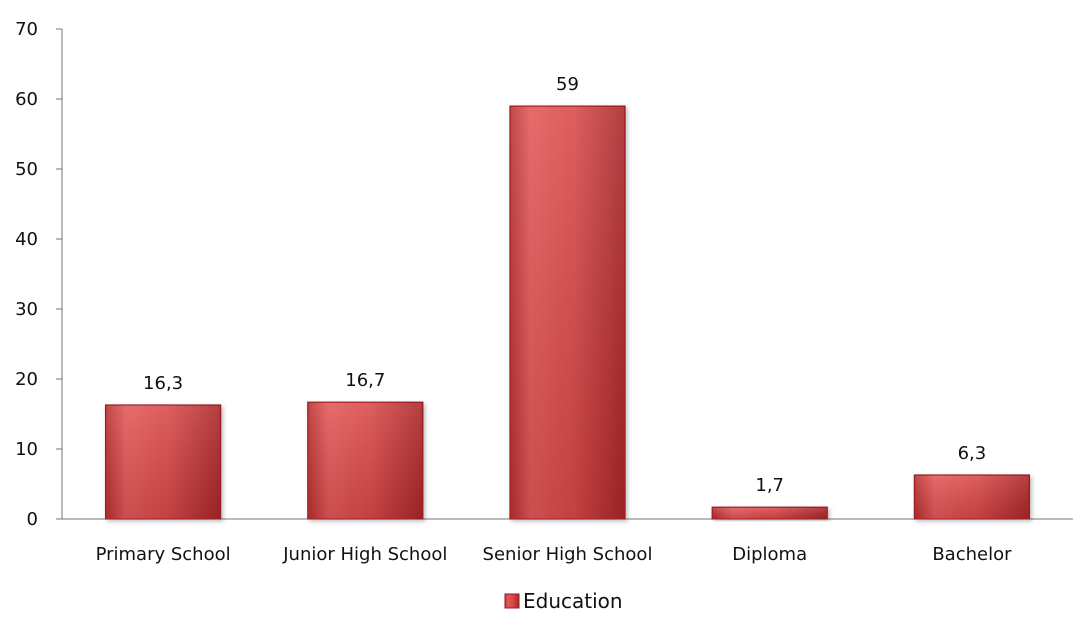 The width and height of the screenshot is (1083, 619). I want to click on data-label: 6,3, so click(972, 453).